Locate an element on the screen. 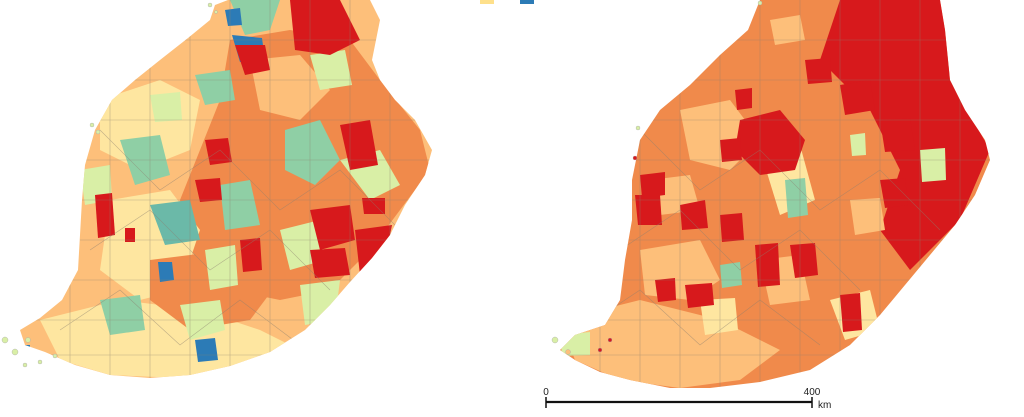  scale-unit-label: km is located at coordinates (824, 405).